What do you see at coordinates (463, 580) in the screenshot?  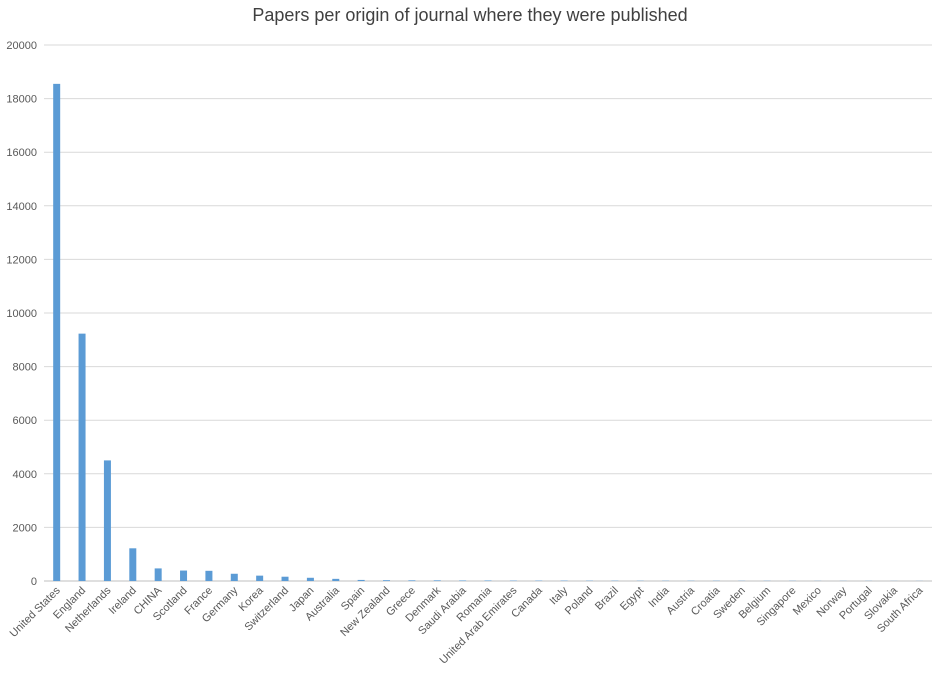 I see `bar-saudi-arabia` at bounding box center [463, 580].